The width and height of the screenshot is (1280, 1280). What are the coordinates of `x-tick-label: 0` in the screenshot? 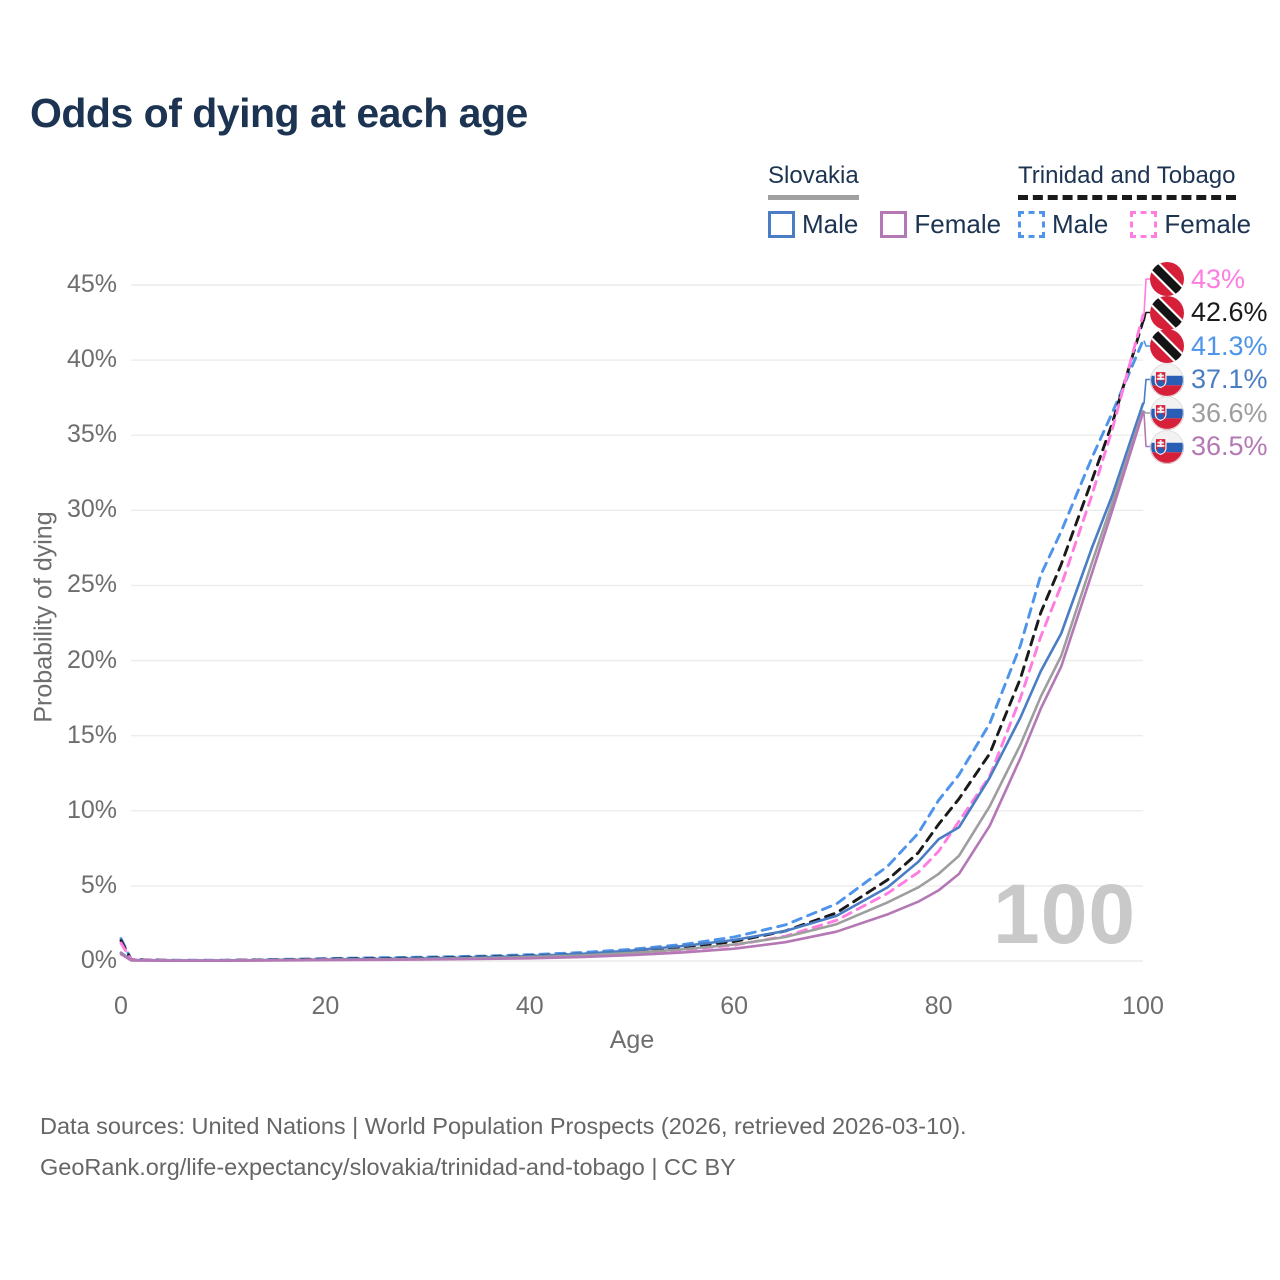 It's located at (121, 1006).